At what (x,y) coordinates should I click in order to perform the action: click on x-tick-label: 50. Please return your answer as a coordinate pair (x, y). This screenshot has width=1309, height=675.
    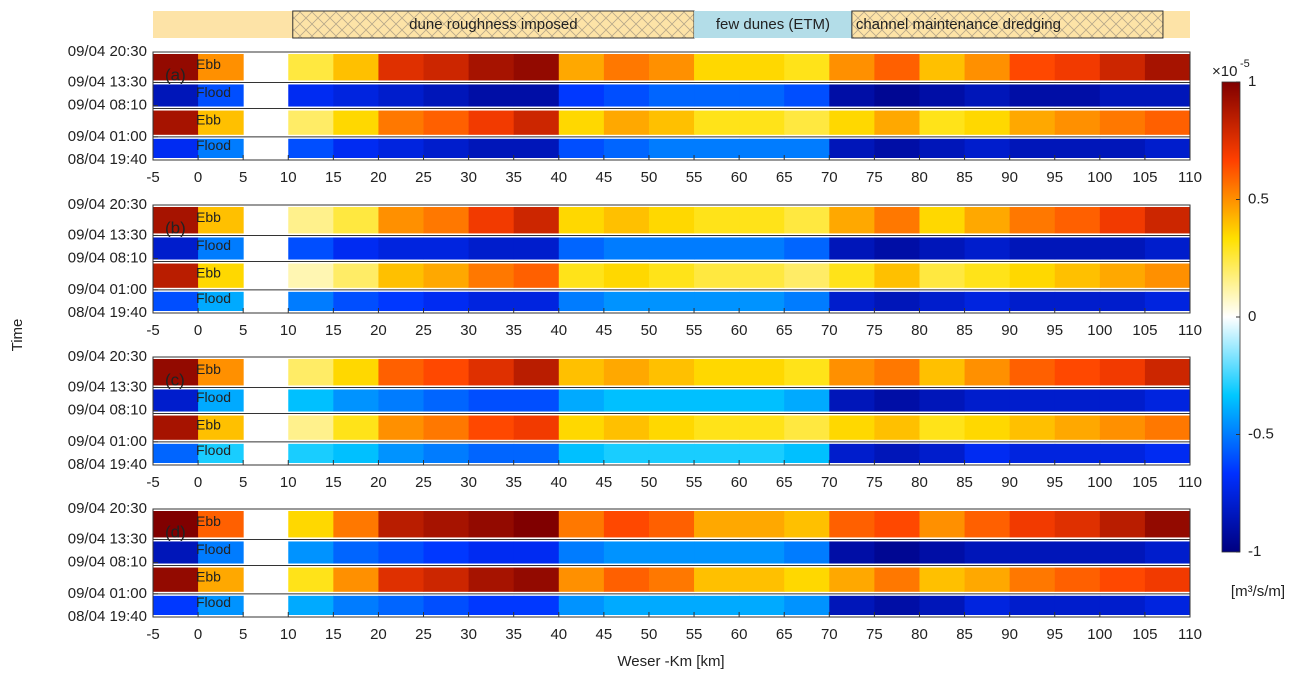
    Looking at the image, I should click on (649, 482).